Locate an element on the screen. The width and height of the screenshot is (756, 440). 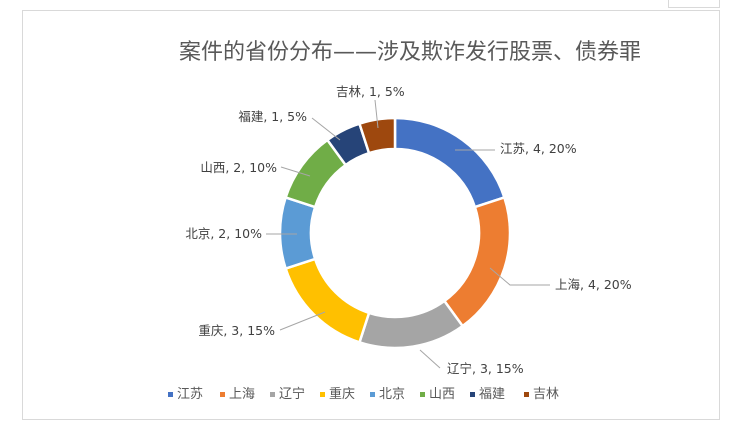
data-label-福建: 福建, 1, 5% is located at coordinates (272, 116).